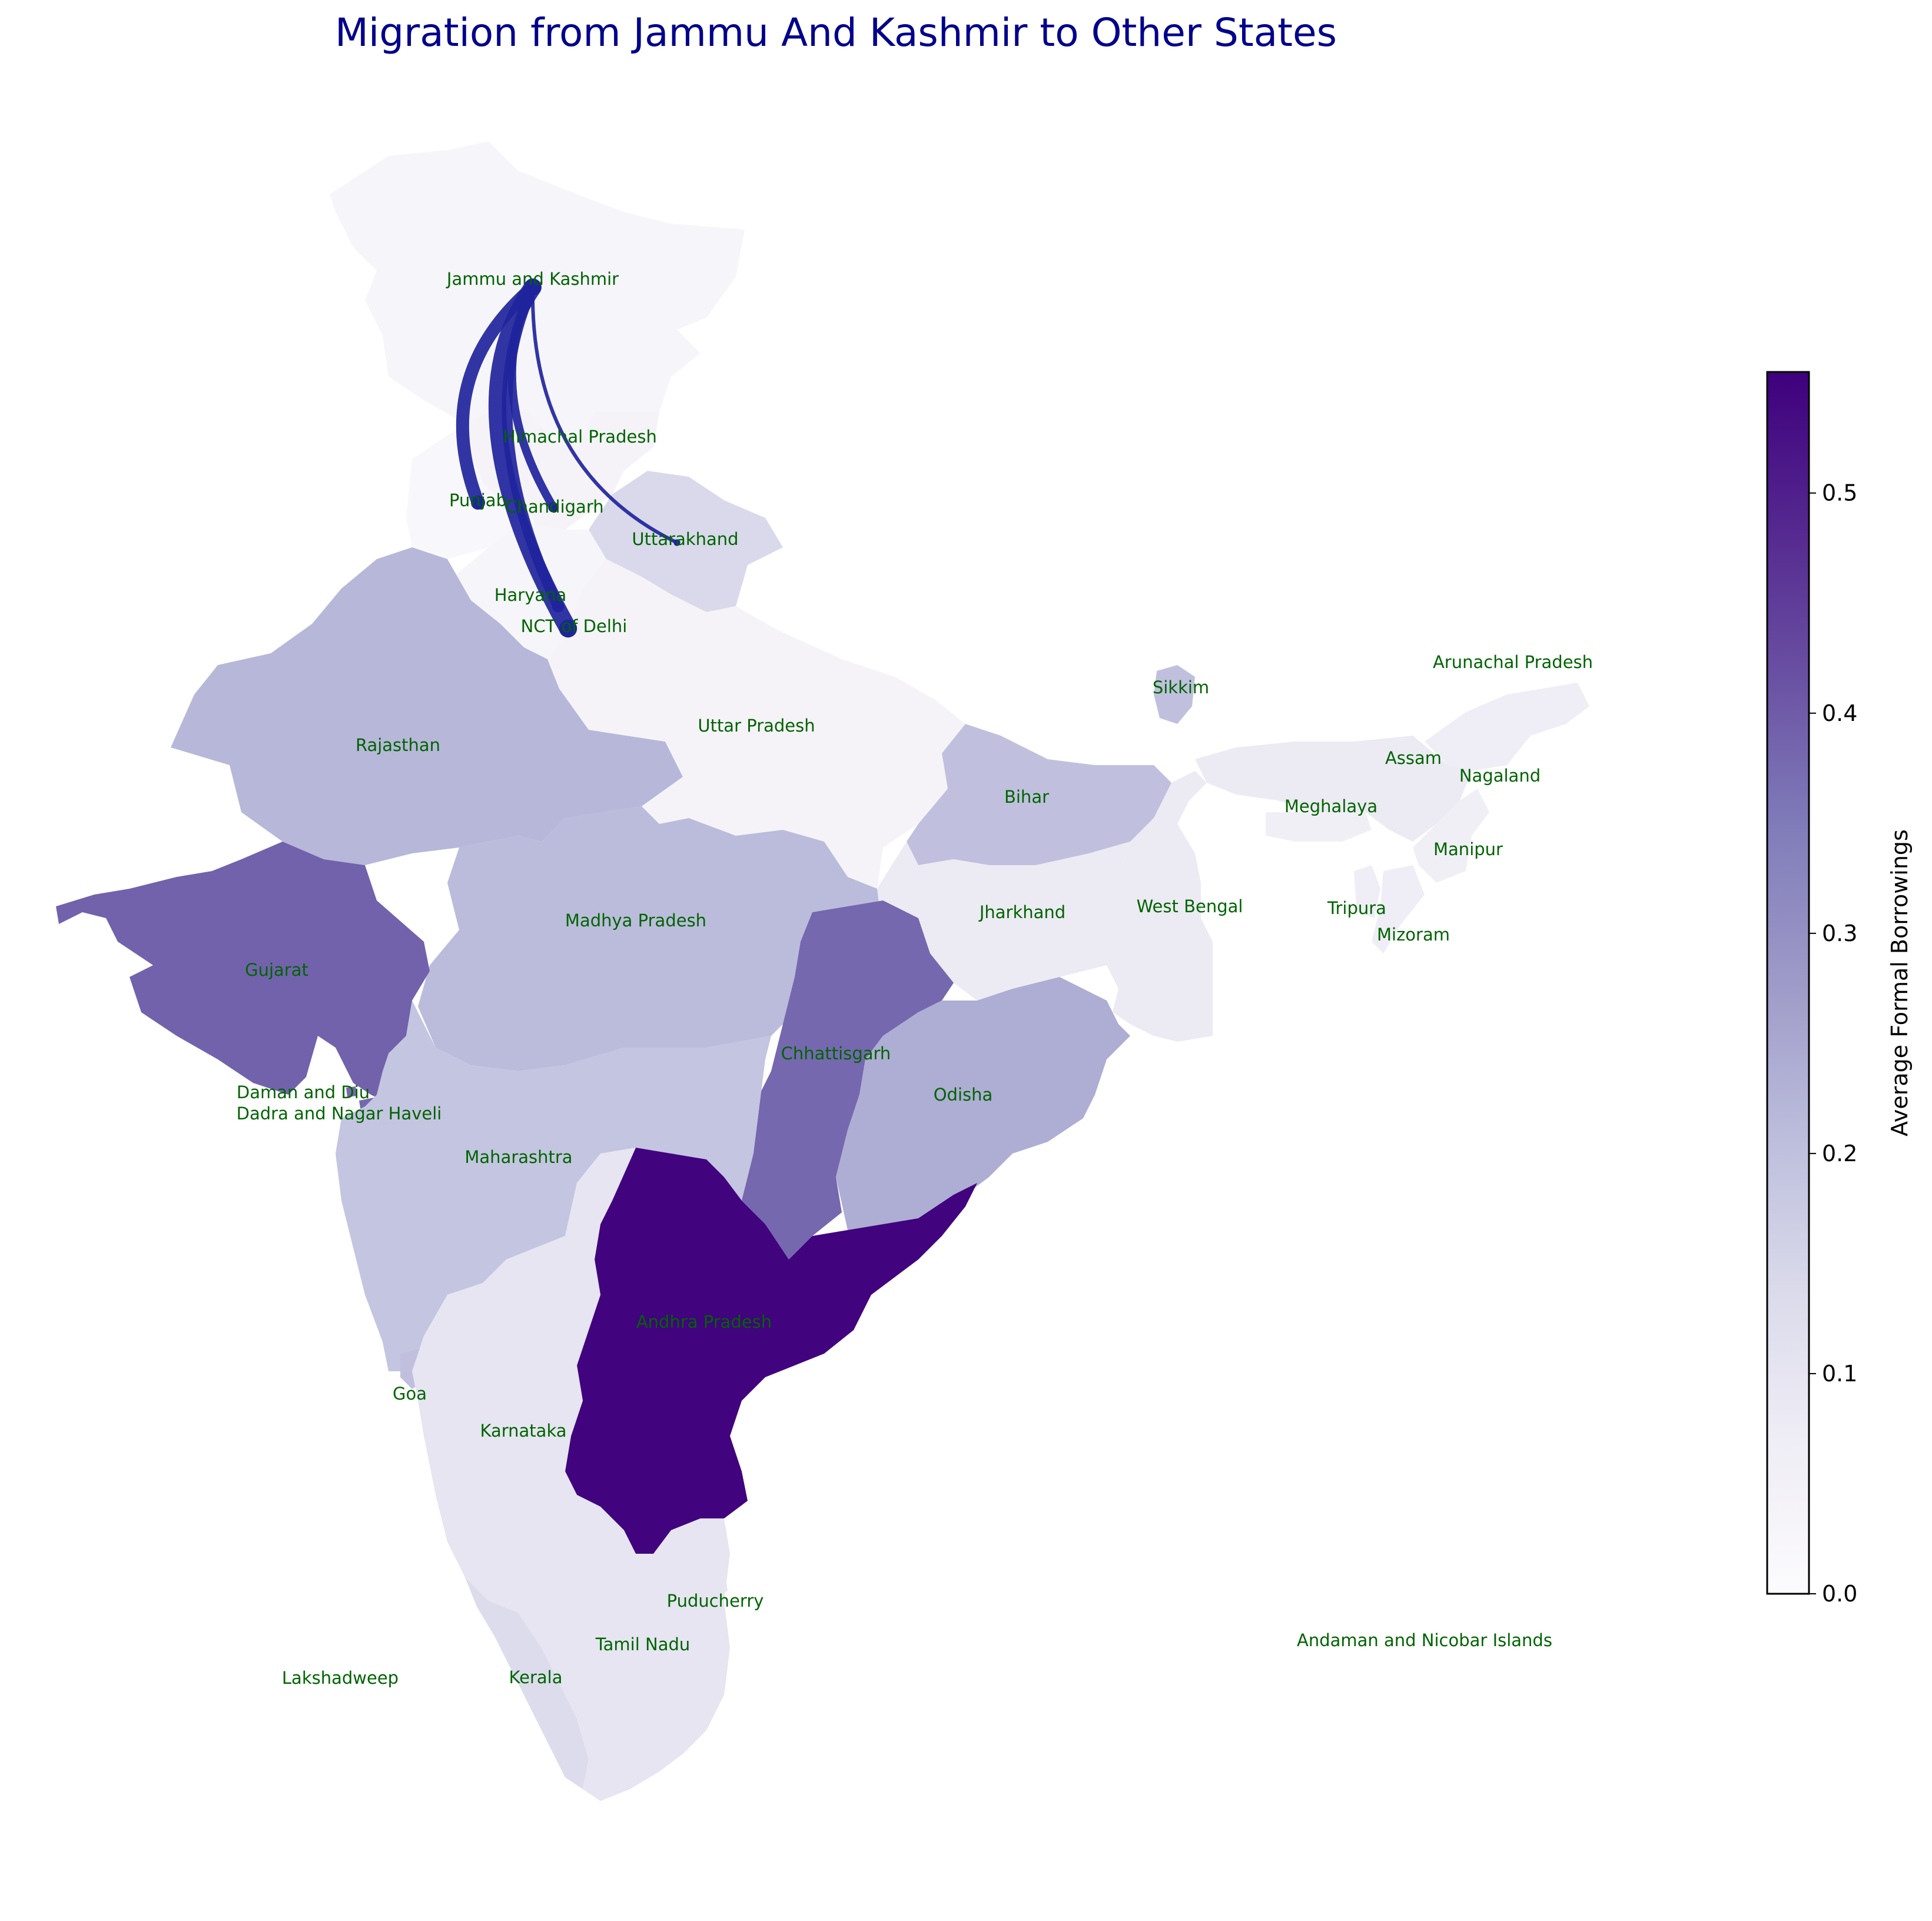 The image size is (1932, 1921). Describe the element at coordinates (523, 1431) in the screenshot. I see `state-label: Karnataka` at that location.